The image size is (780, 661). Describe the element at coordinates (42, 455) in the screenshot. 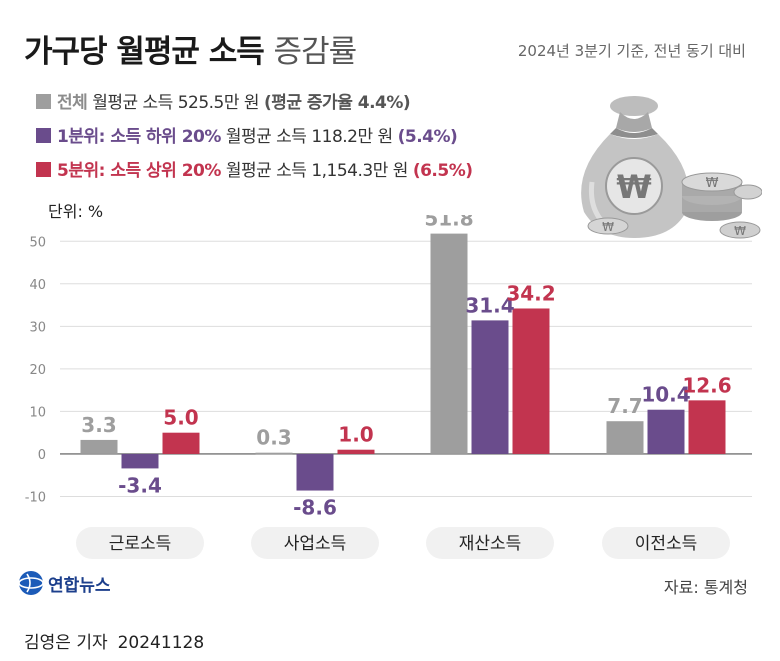

I see `y-tick-label: 0` at that location.